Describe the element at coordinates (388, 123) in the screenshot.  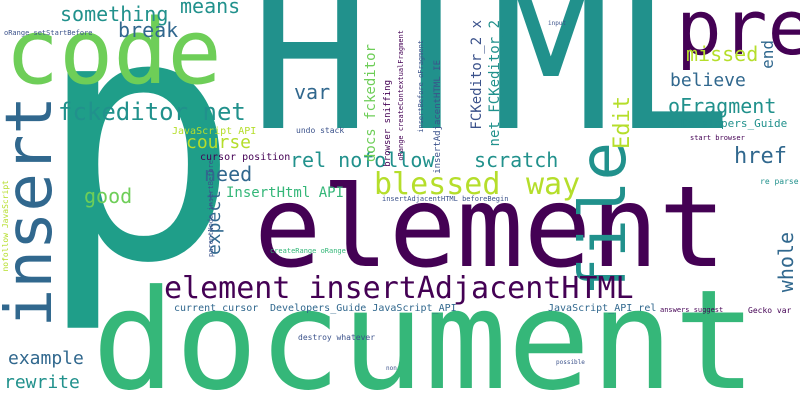
I see `word-browser-sniffing: browser sniffing` at that location.